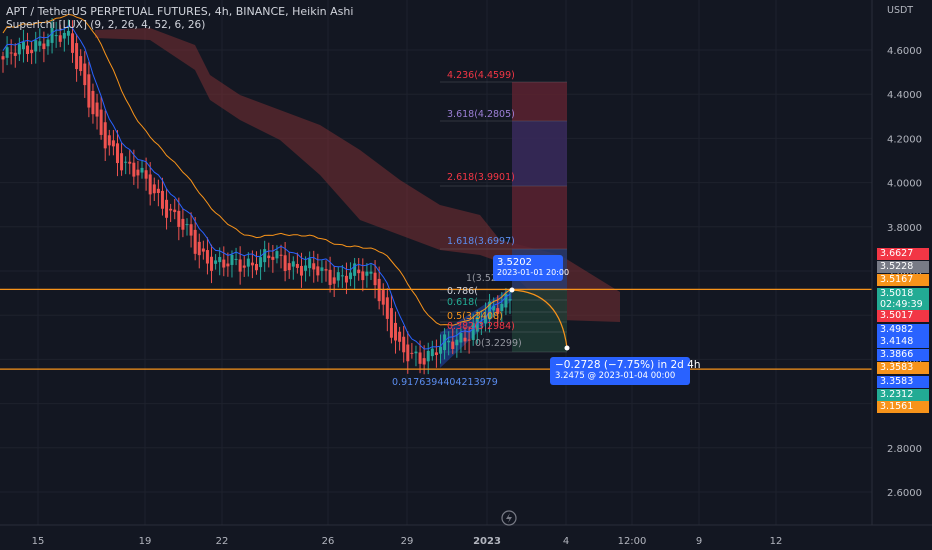  I want to click on price-tick: 2.6000, so click(904, 493).